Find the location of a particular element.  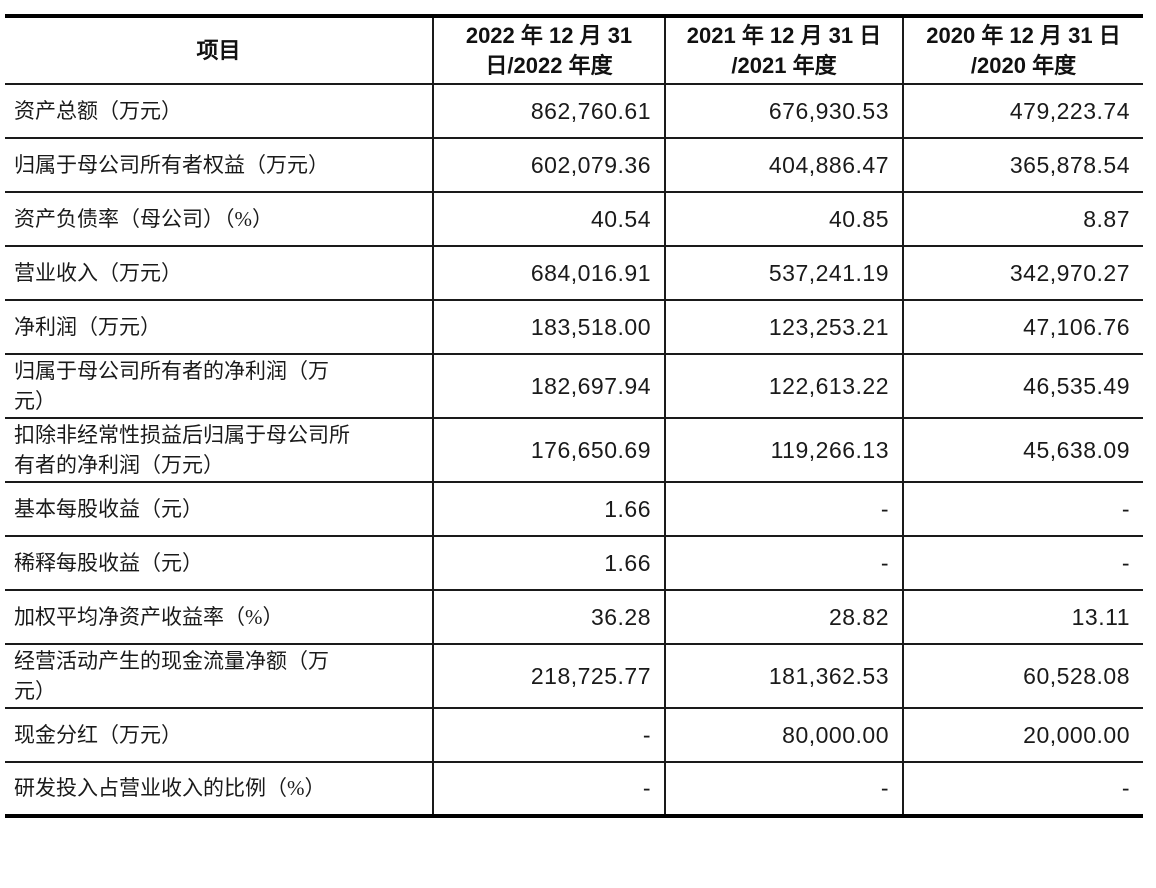

table-row: 加权平均净资产收益率（%） 36.28 28.82 13.11 is located at coordinates (574, 617).